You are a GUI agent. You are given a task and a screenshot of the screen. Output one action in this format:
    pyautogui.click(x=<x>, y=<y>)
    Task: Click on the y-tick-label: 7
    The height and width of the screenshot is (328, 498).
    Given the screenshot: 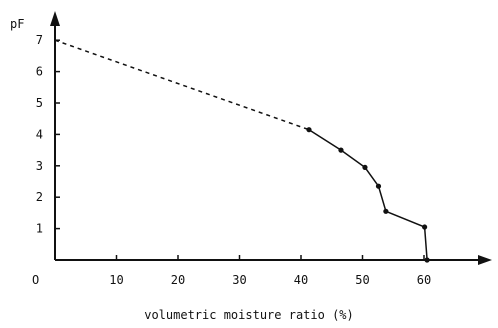 What is the action you would take?
    pyautogui.click(x=39, y=40)
    